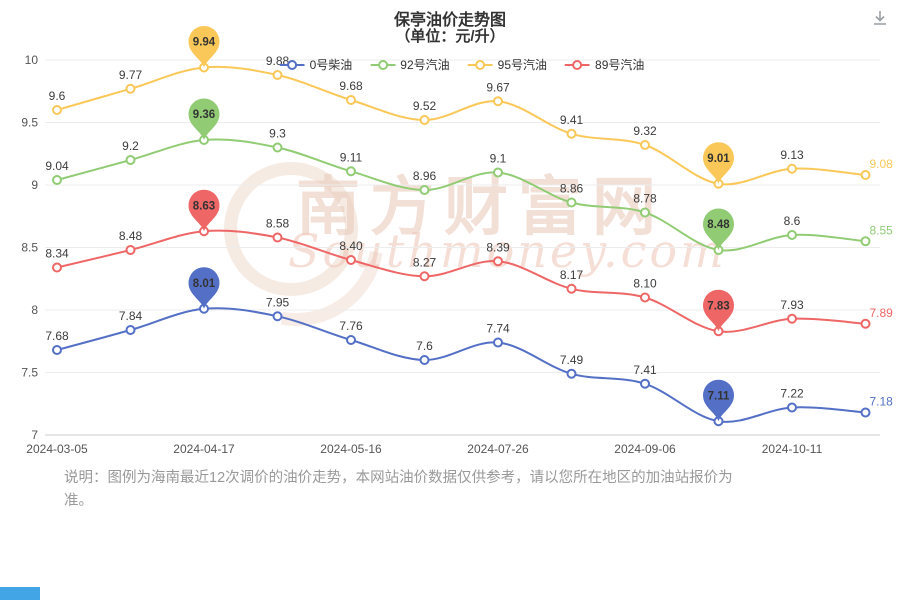  What do you see at coordinates (792, 305) in the screenshot?
I see `value-label: 7.93` at bounding box center [792, 305].